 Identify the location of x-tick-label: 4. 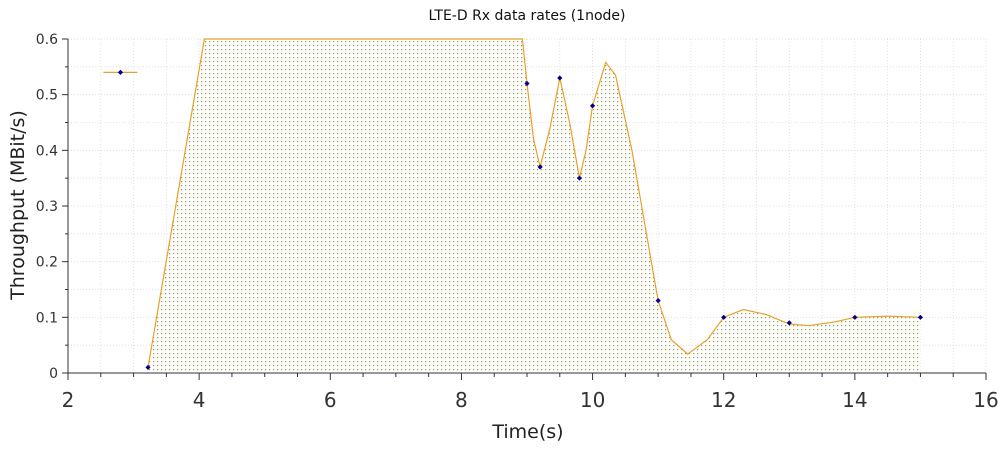
(199, 400).